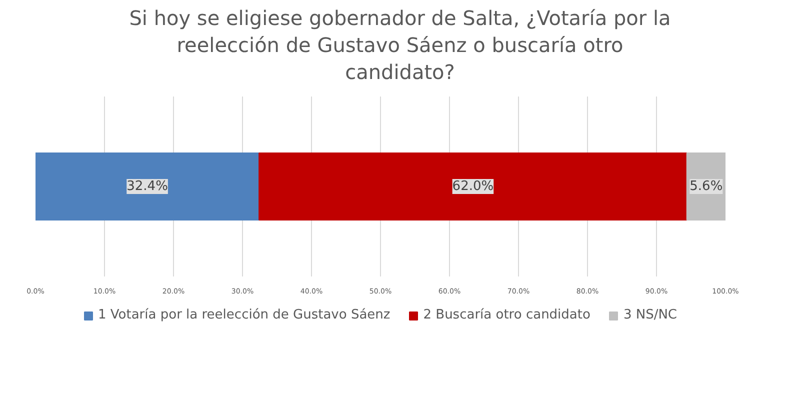 The image size is (800, 399). What do you see at coordinates (706, 186) in the screenshot?
I see `data-label: 5.6%` at bounding box center [706, 186].